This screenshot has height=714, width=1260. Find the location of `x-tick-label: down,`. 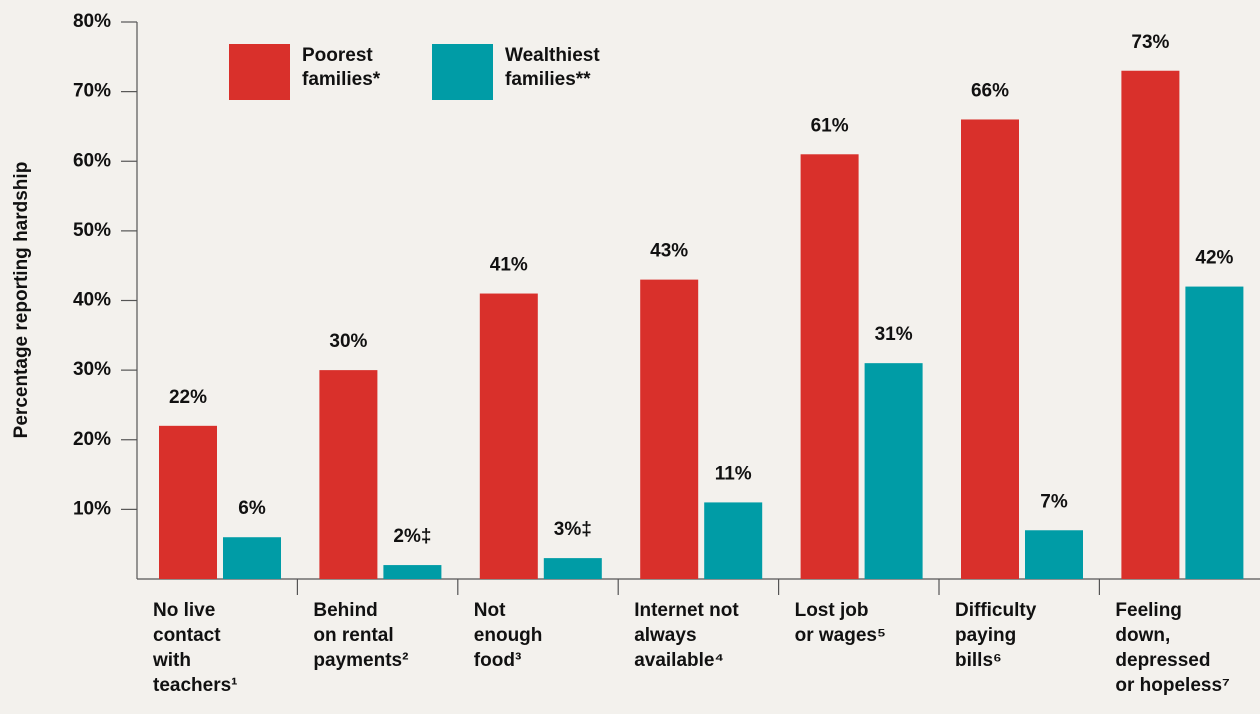

x-tick-label: down, is located at coordinates (1142, 635).